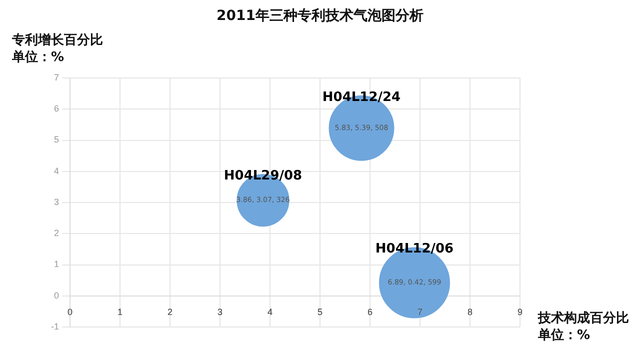 The height and width of the screenshot is (363, 640). What do you see at coordinates (56, 264) in the screenshot?
I see `y-tick-label: 1` at bounding box center [56, 264].